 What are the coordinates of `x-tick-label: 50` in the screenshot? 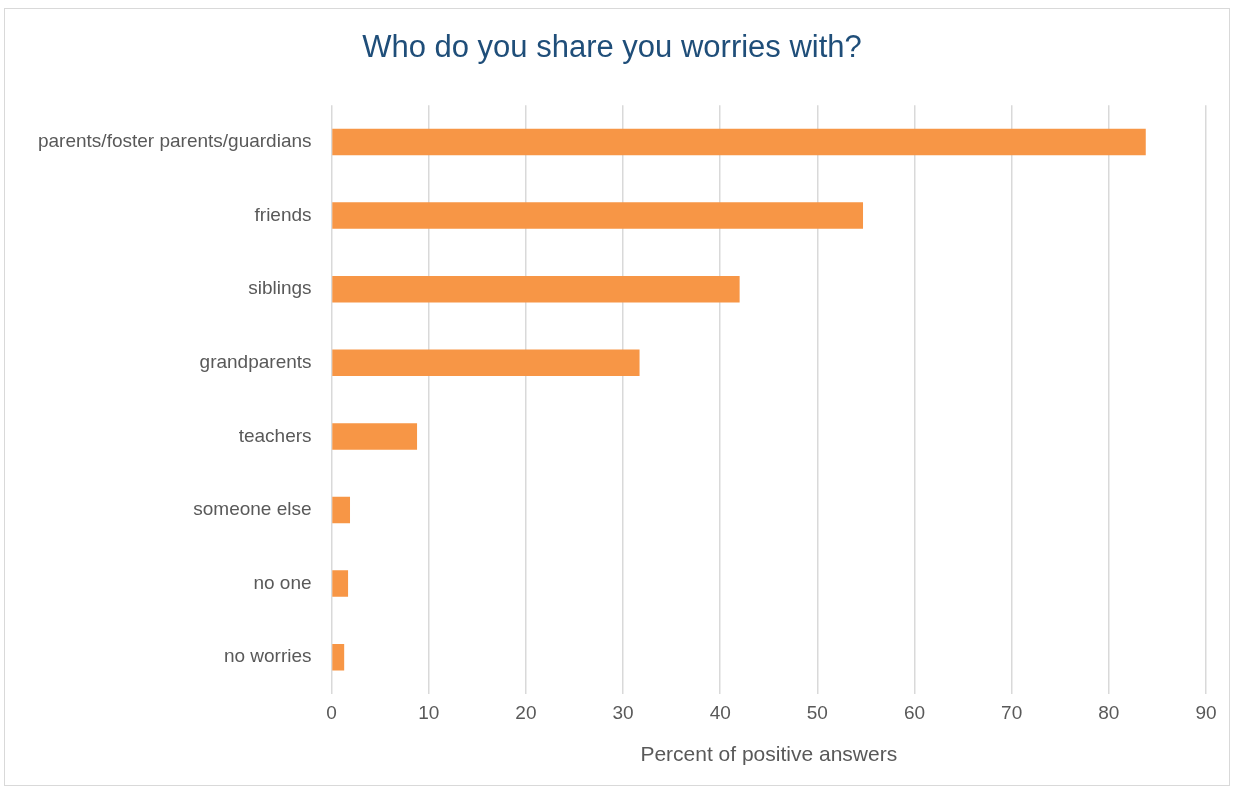 It's located at (817, 712).